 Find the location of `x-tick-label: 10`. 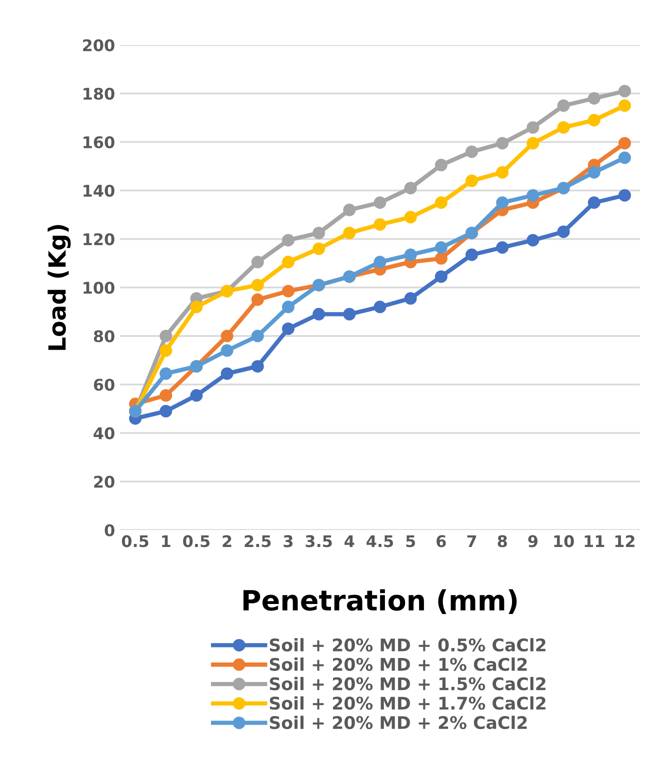

x-tick-label: 10 is located at coordinates (564, 541).